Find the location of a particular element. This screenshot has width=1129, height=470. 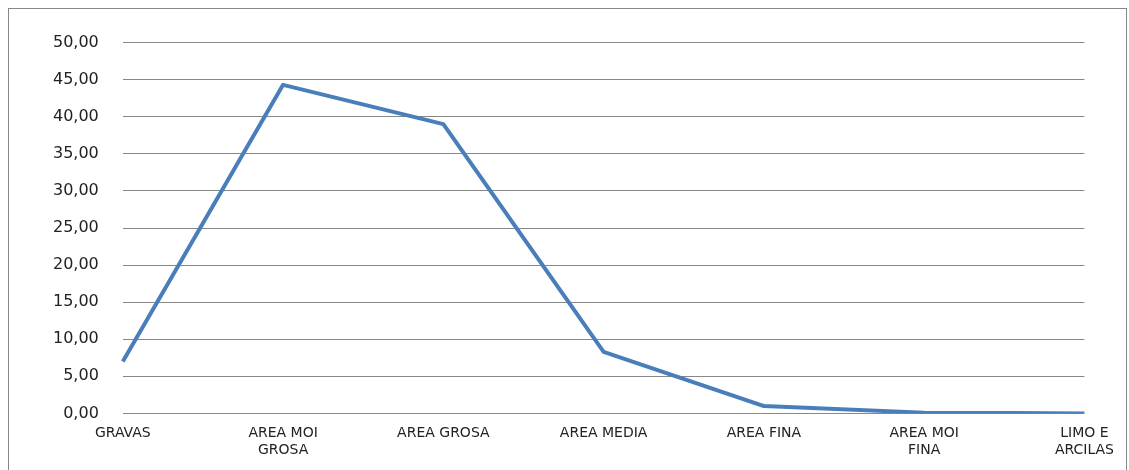

x-tick-label: AREA GROSA is located at coordinates (444, 432).